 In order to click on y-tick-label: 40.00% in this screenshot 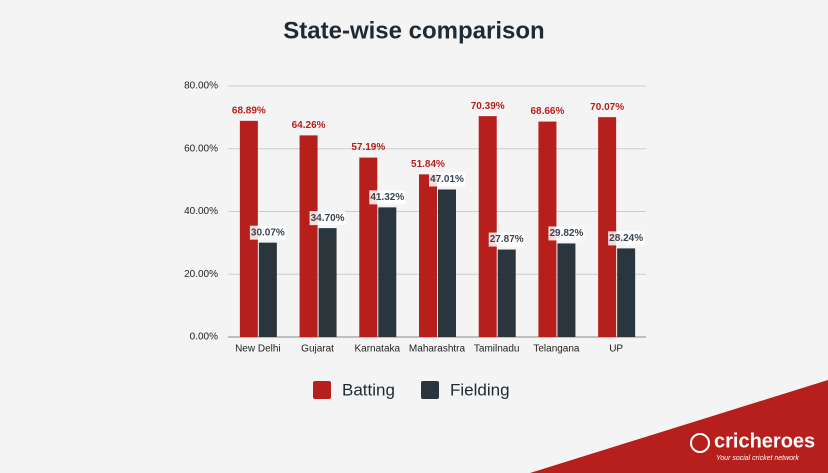, I will do `click(201, 211)`.